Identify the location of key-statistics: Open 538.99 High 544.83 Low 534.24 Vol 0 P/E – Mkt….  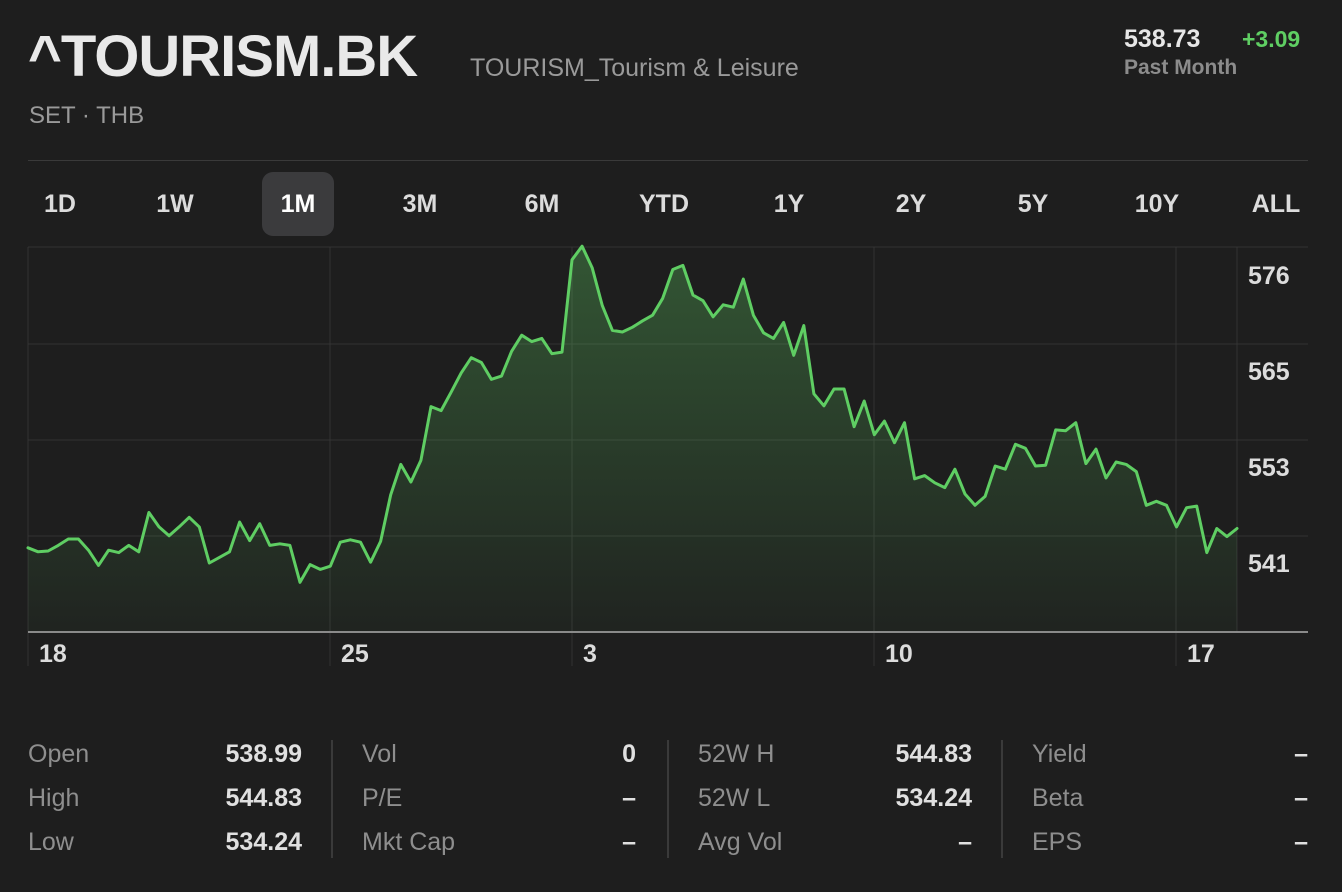
(668, 799).